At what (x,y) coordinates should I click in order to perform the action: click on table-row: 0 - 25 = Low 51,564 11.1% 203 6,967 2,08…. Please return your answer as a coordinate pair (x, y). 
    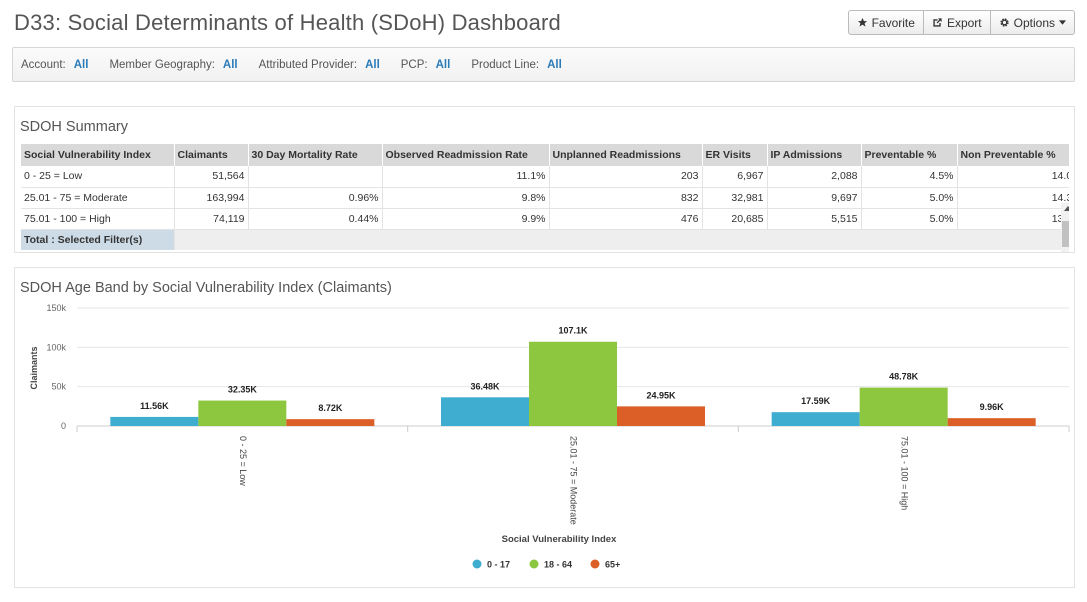
    Looking at the image, I should click on (545, 177).